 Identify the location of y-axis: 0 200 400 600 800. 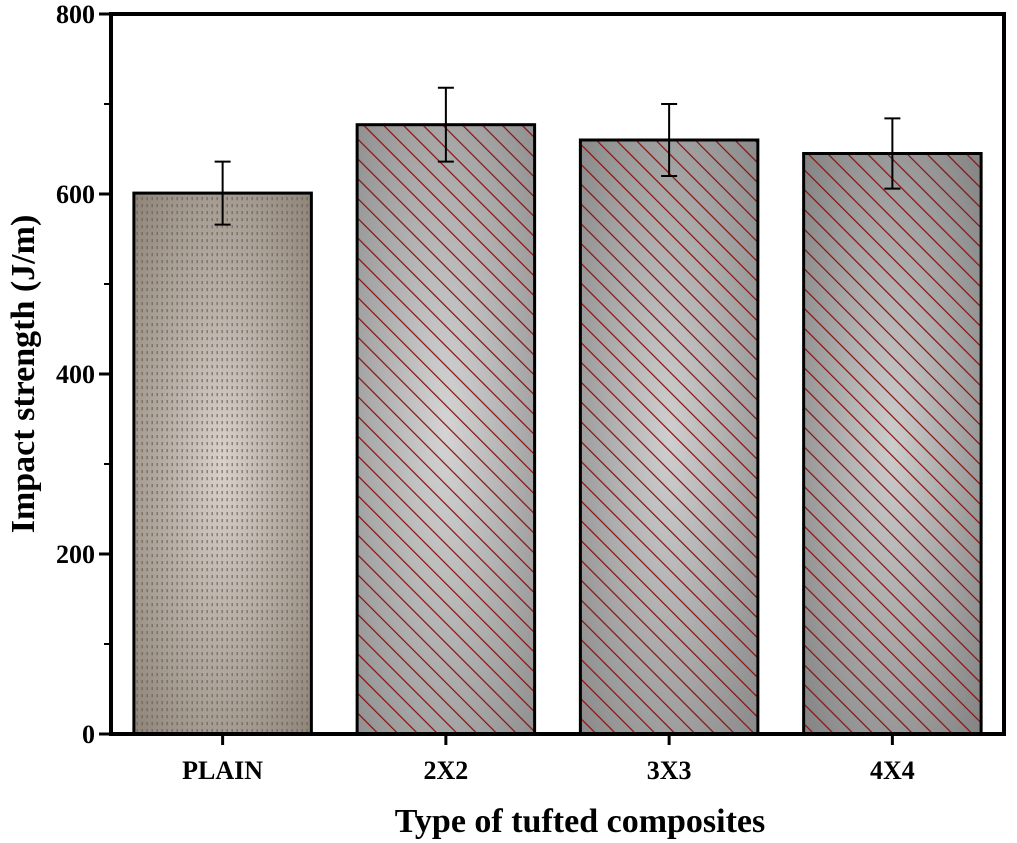
(83, 374).